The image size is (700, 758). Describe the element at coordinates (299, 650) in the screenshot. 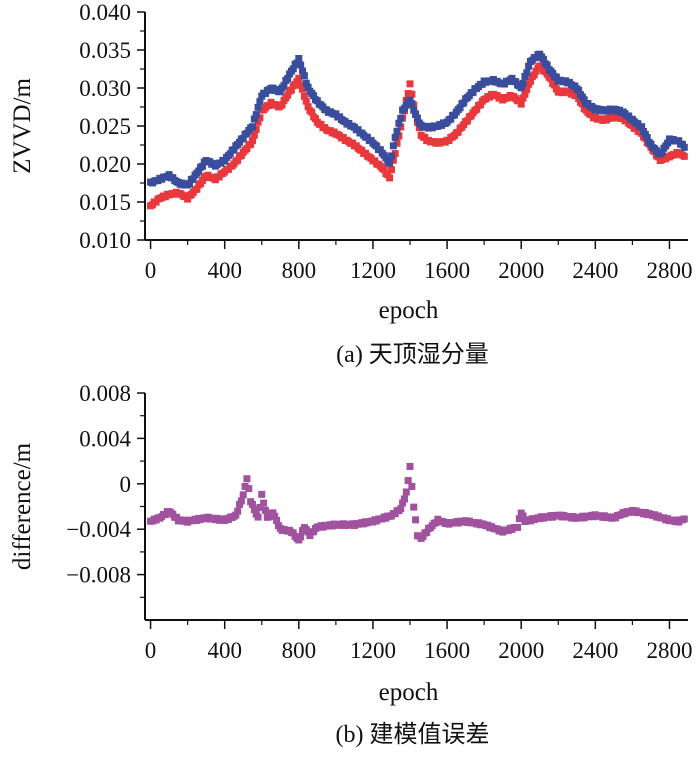

I see `x-tick-label: 800` at that location.